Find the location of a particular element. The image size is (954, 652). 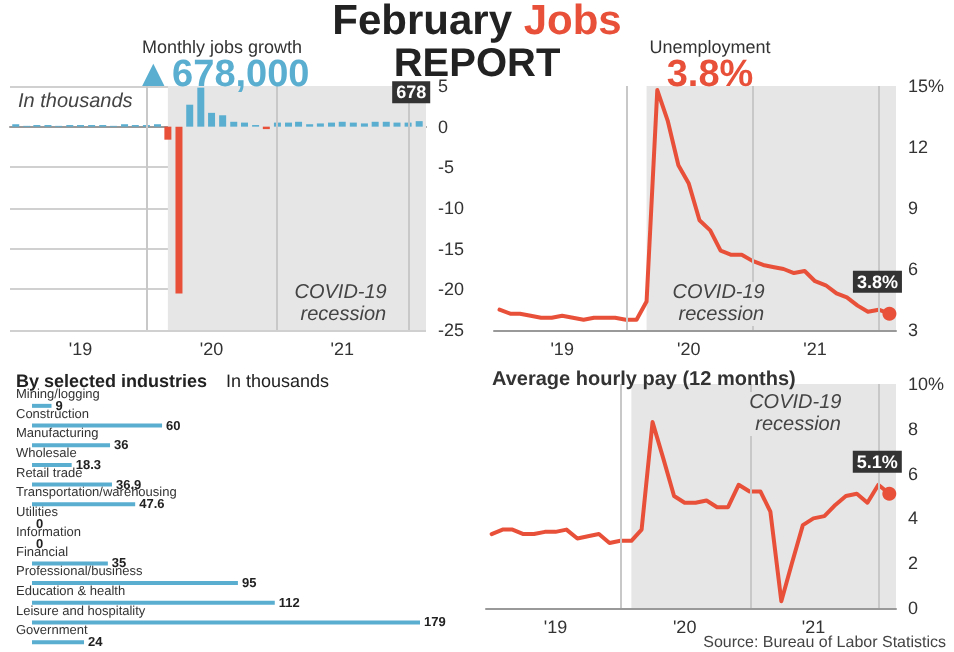

chart-title: Monthly jobs growth is located at coordinates (222, 47).